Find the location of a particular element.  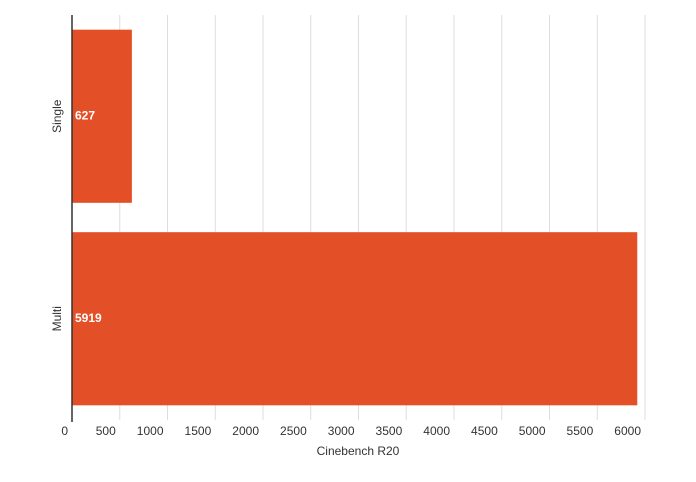

x-tick-label: 0 is located at coordinates (64, 431).